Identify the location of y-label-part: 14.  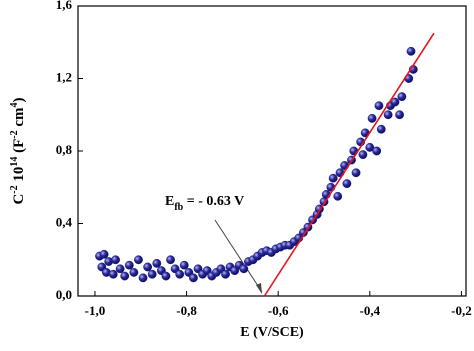
(14, 162).